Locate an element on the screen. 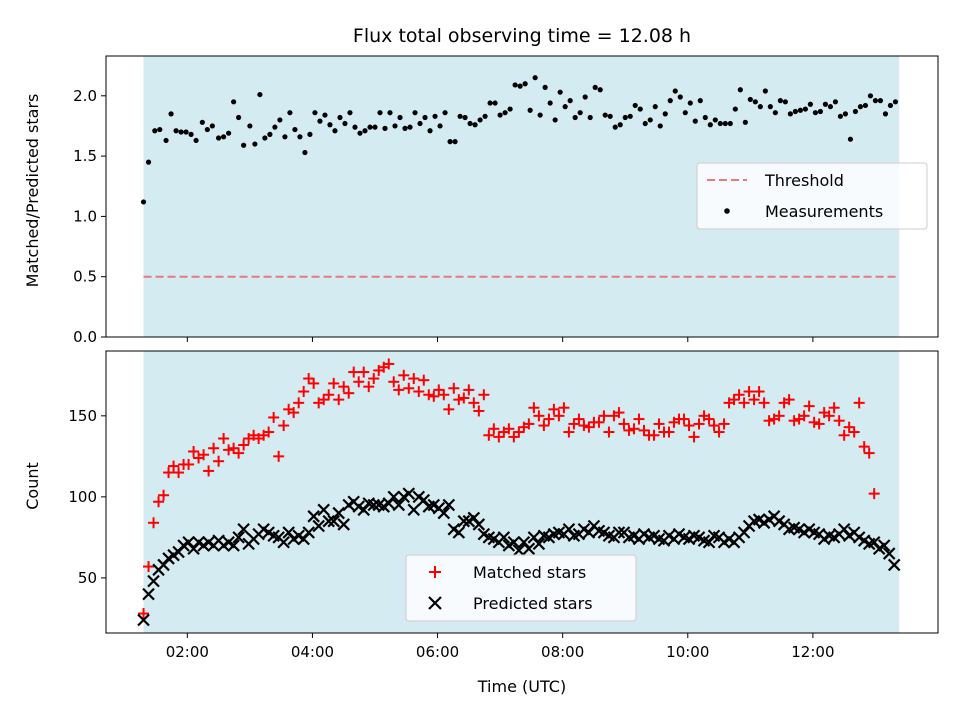 Image resolution: width=960 pixels, height=720 pixels. y-tick-label: 2.0 is located at coordinates (85, 96).